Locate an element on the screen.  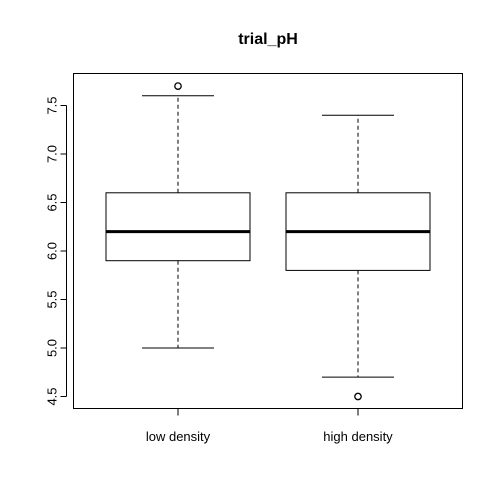
iqr-box is located at coordinates (178, 227).